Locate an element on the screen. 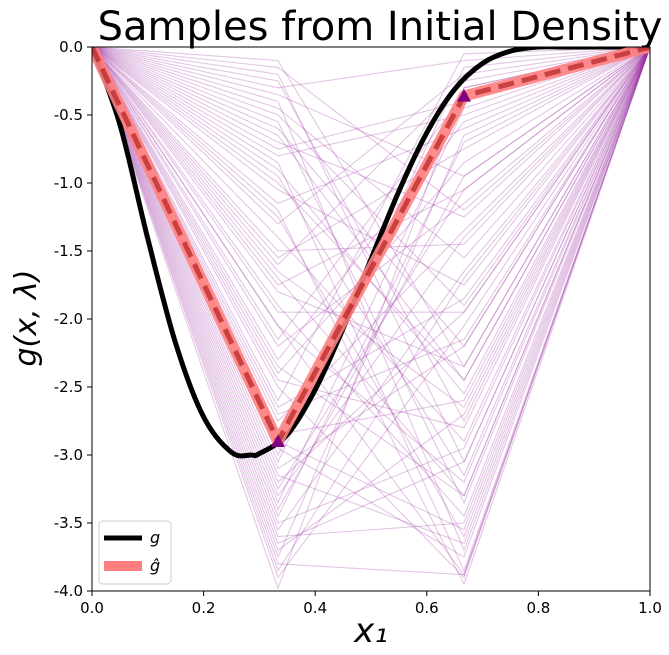 Image resolution: width=669 pixels, height=655 pixels. chart-title: Samples from Initial Density is located at coordinates (380, 27).